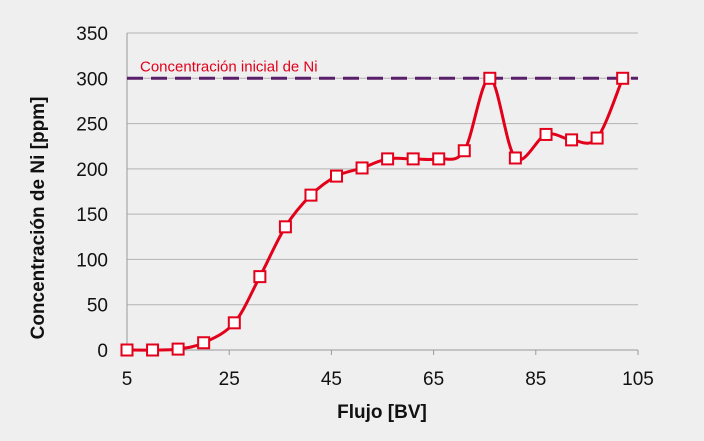  I want to click on x-tick-labels: 5 25 45 65 85 105, so click(388, 370).